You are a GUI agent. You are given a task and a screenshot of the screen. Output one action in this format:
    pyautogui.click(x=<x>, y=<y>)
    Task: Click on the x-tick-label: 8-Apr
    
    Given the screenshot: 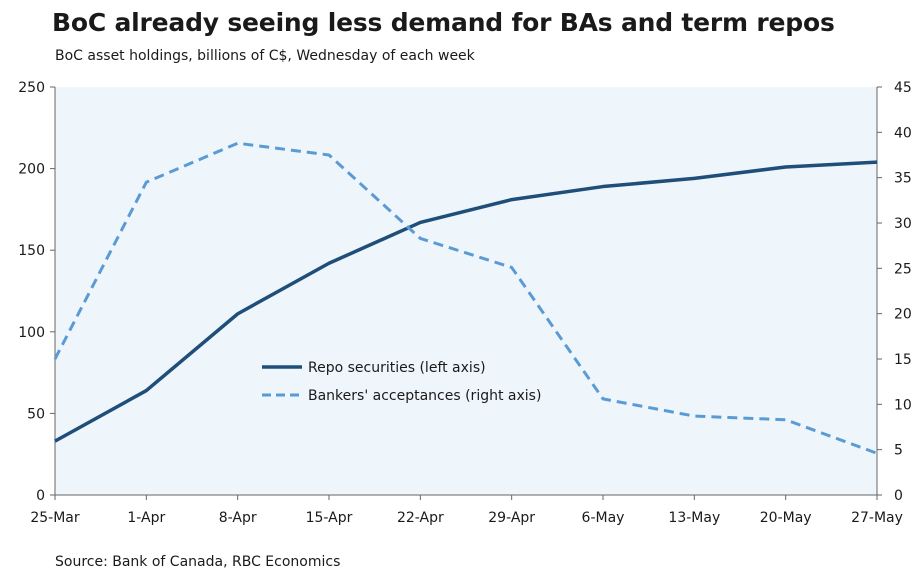 What is the action you would take?
    pyautogui.click(x=238, y=518)
    